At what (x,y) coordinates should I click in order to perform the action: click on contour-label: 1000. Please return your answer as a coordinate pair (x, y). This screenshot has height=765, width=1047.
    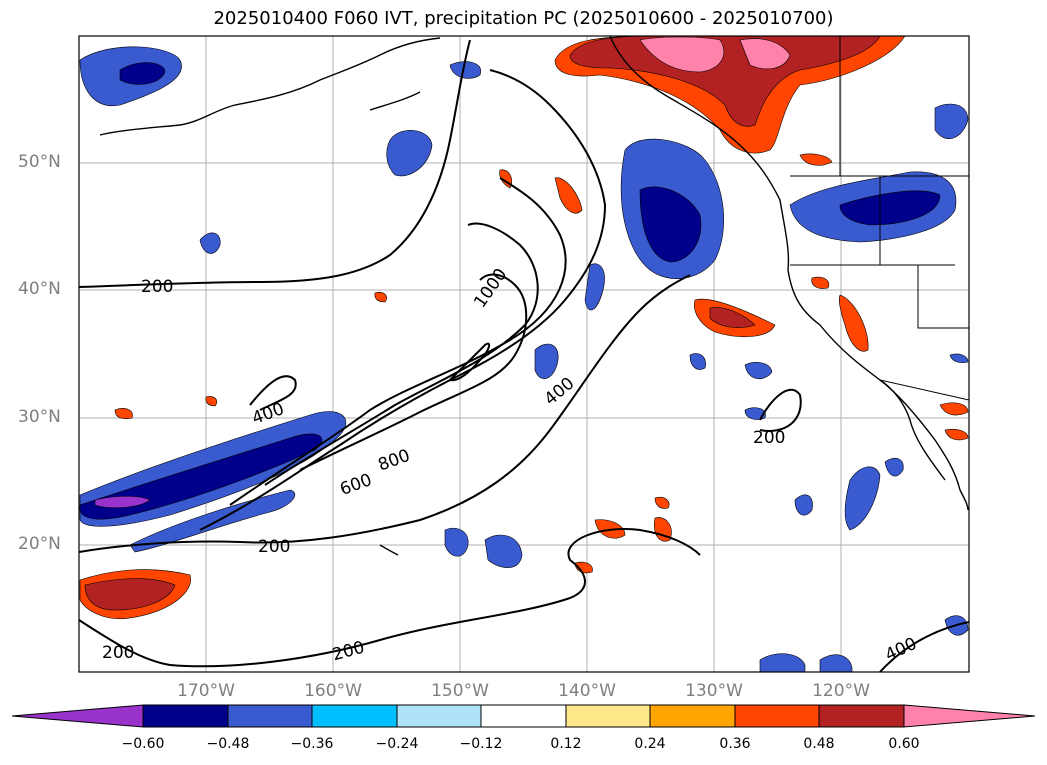
    Looking at the image, I should click on (490, 288).